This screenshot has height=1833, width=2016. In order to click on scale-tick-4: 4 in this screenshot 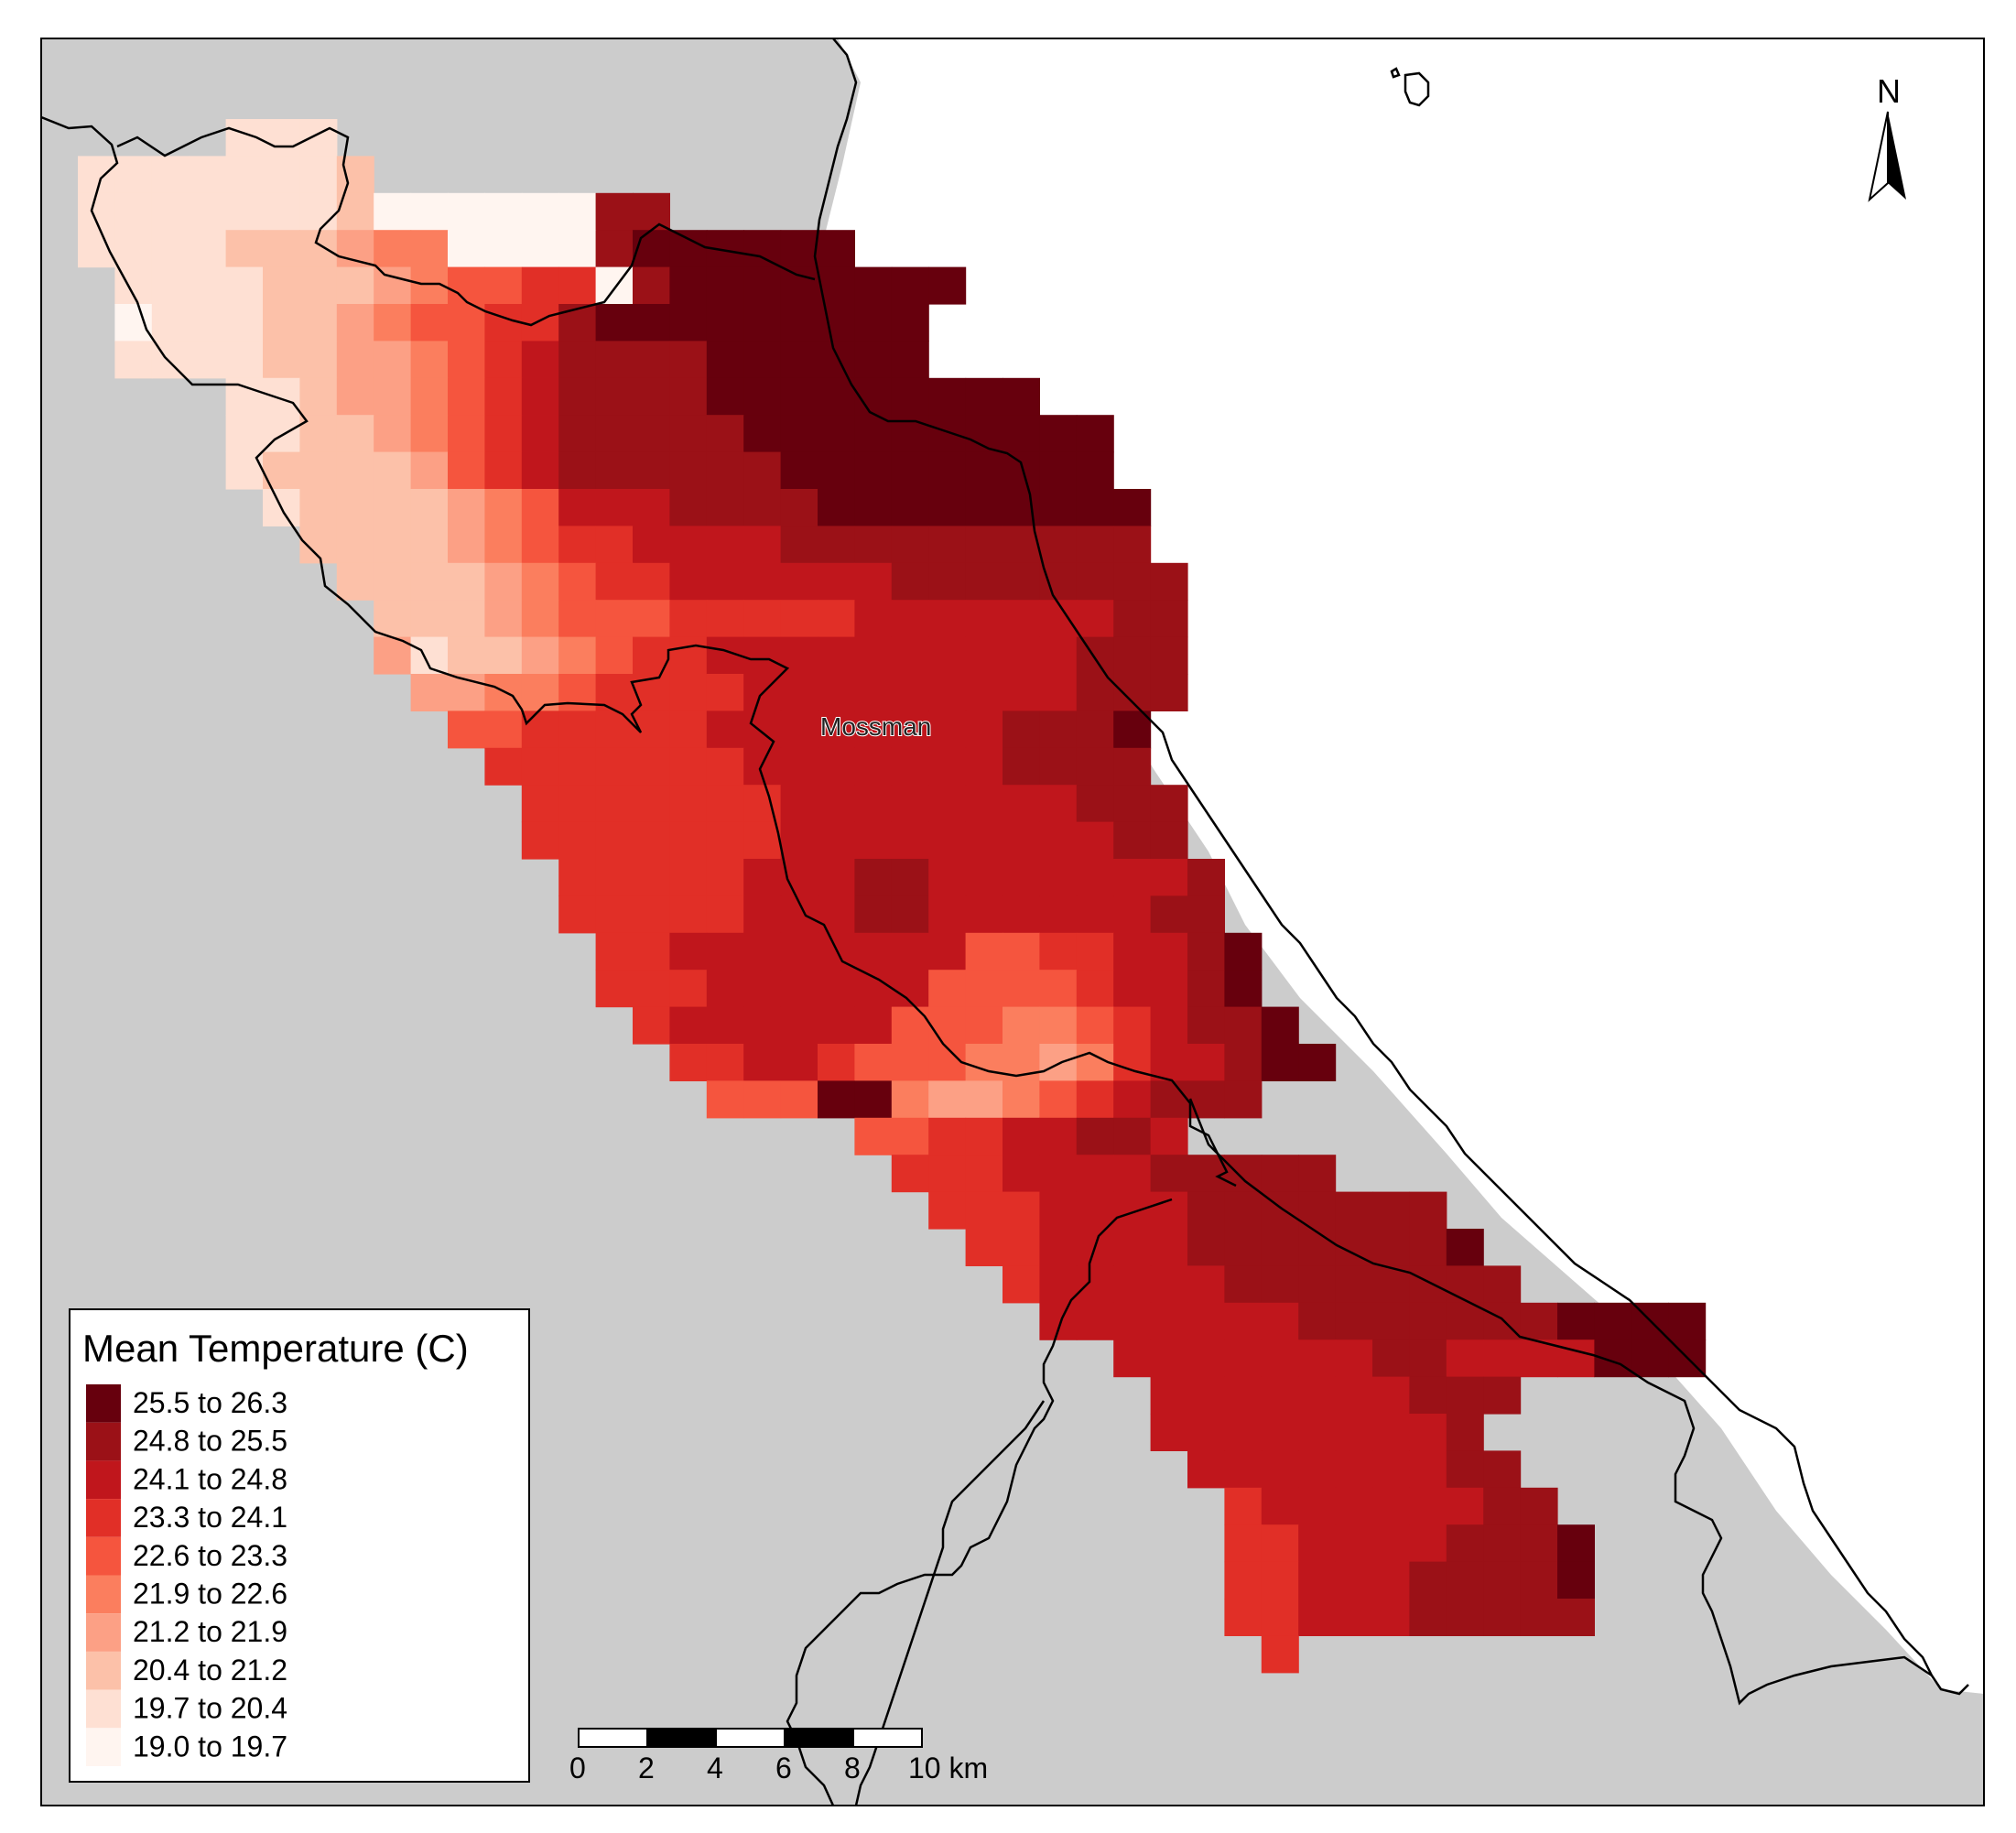, I will do `click(715, 1768)`.